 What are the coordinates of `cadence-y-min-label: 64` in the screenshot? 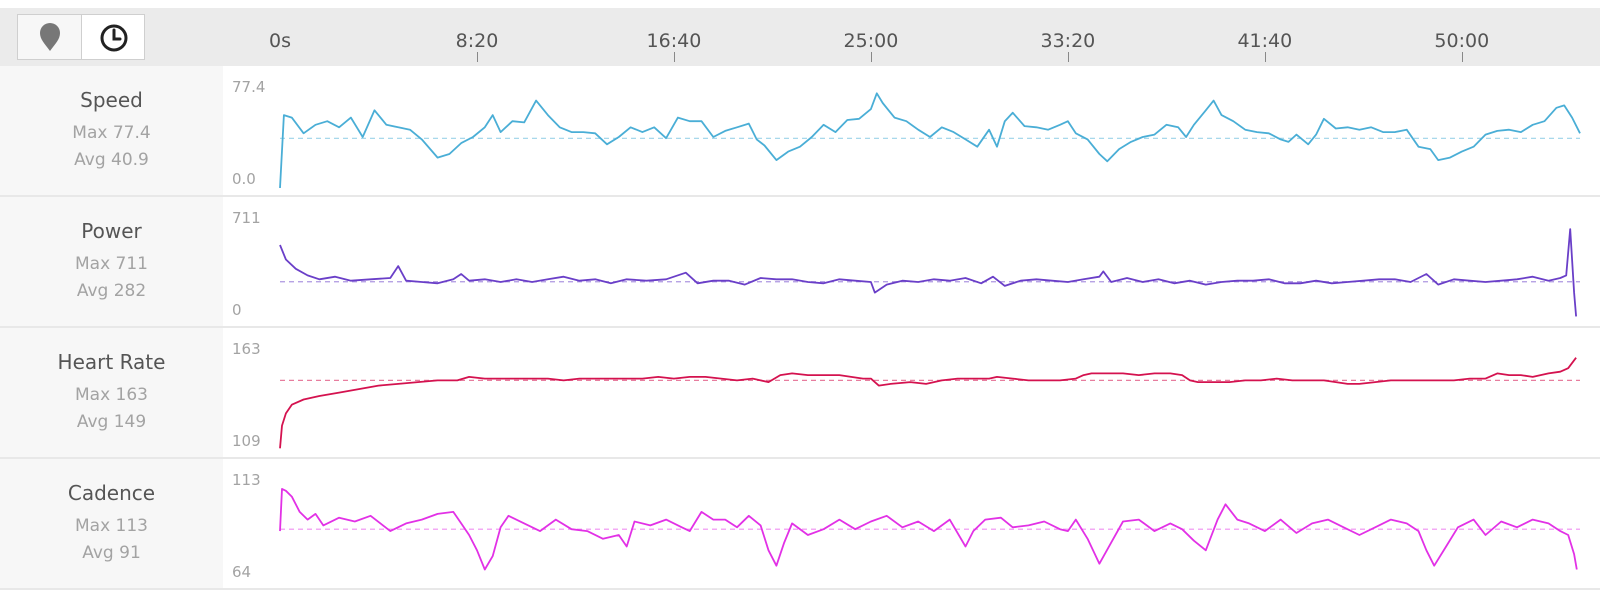 It's located at (242, 572).